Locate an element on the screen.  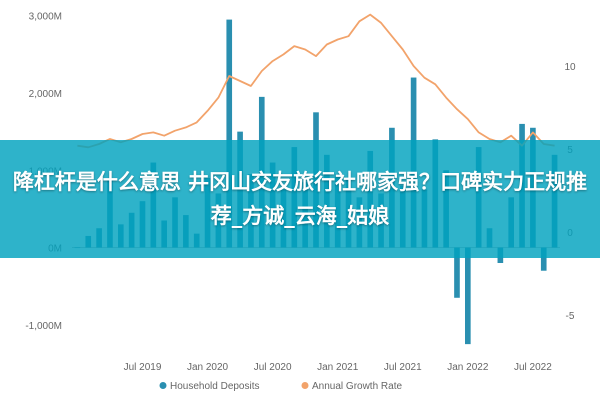
x-tick-label: Jan 2021 is located at coordinates (338, 367).